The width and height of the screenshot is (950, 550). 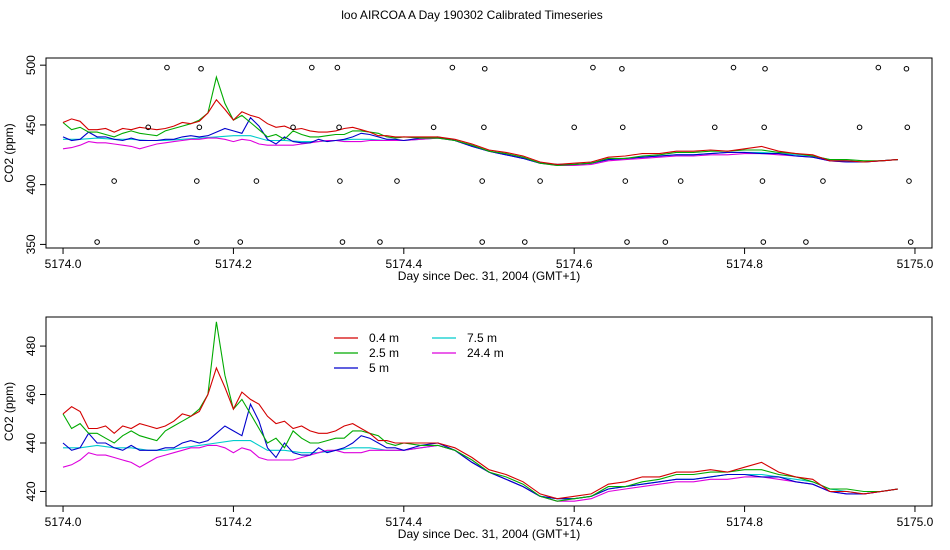 I want to click on series-line-5-m, so click(x=480, y=140).